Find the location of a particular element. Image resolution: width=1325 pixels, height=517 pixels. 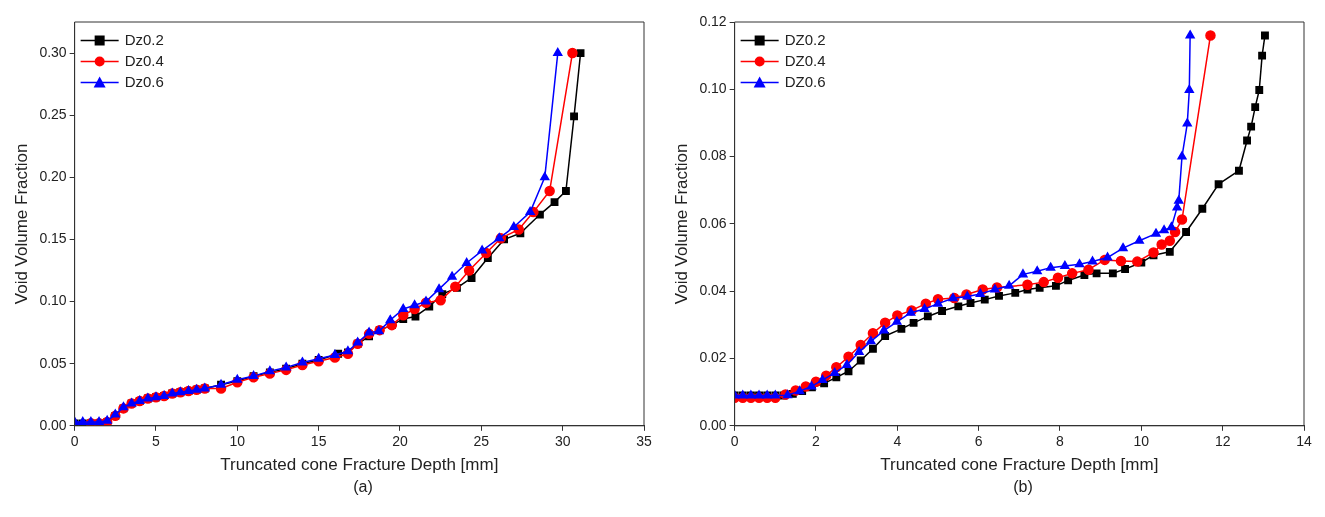

y-tick-label: 0.12 is located at coordinates (713, 20).